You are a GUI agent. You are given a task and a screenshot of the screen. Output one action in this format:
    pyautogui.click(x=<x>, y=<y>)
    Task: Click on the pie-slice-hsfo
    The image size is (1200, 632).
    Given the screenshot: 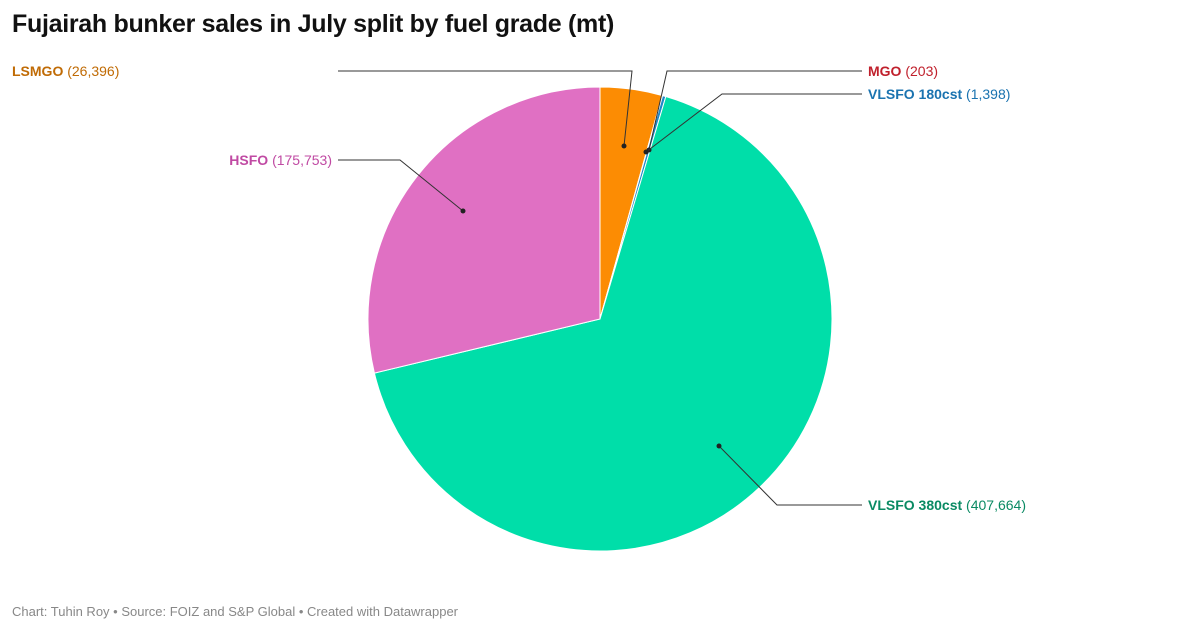 What is the action you would take?
    pyautogui.click(x=484, y=230)
    